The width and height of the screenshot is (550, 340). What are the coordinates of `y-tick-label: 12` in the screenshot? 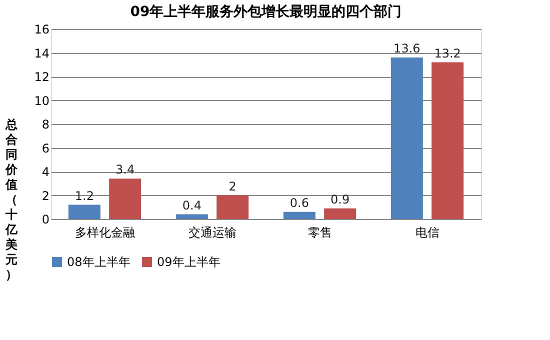 It's located at (42, 77).